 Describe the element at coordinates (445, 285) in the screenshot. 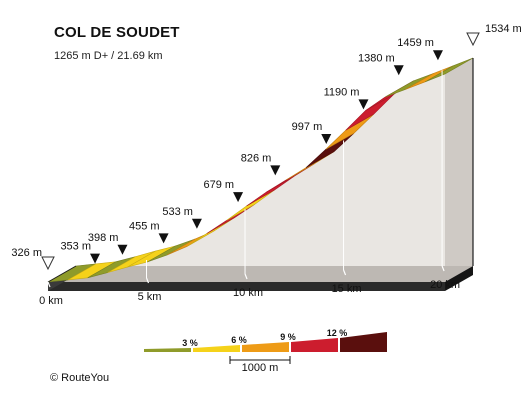

I see `km-tick-label: 20 km` at that location.